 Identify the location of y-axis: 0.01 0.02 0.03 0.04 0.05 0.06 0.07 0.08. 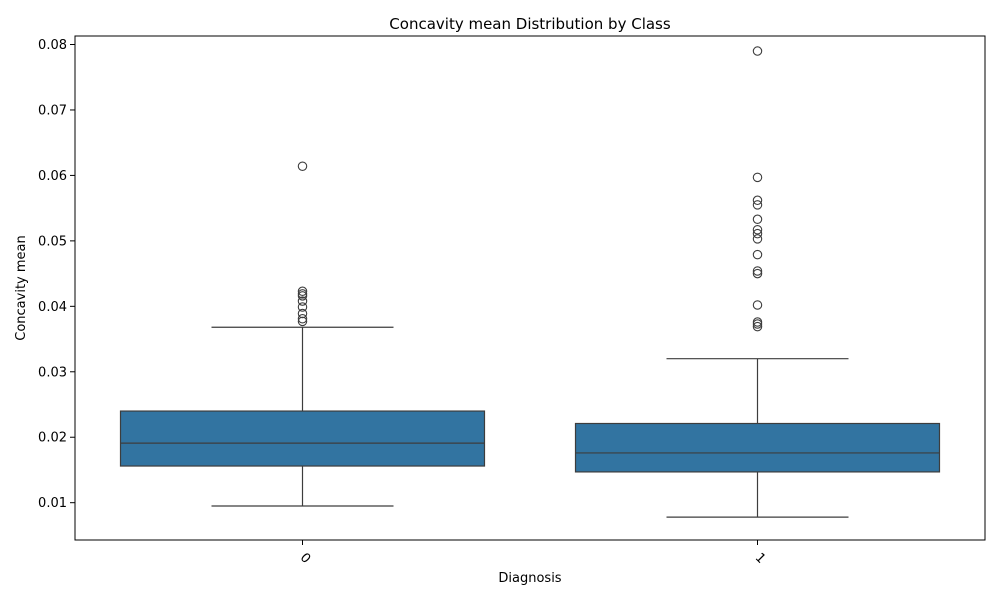
(56, 274).